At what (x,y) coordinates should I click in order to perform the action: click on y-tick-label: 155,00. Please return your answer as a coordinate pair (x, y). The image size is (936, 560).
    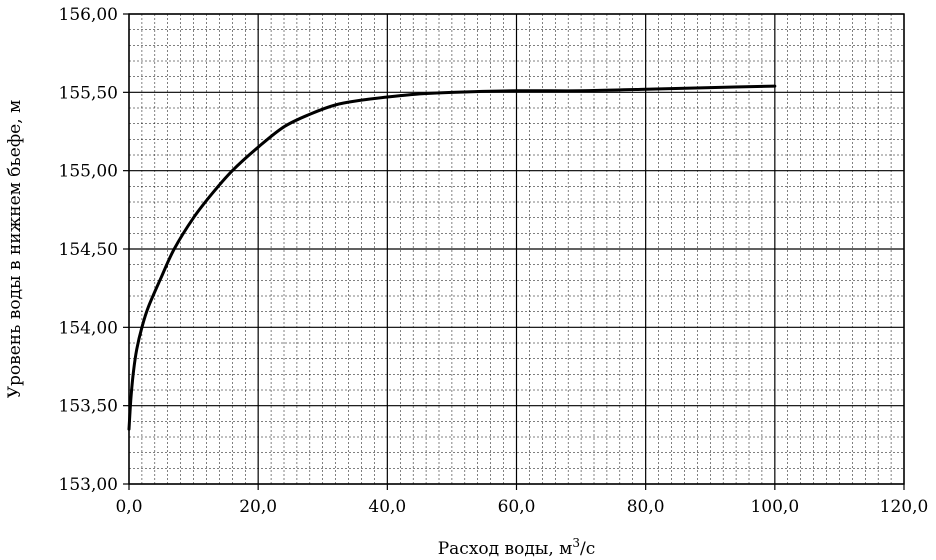
    Looking at the image, I should click on (88, 172).